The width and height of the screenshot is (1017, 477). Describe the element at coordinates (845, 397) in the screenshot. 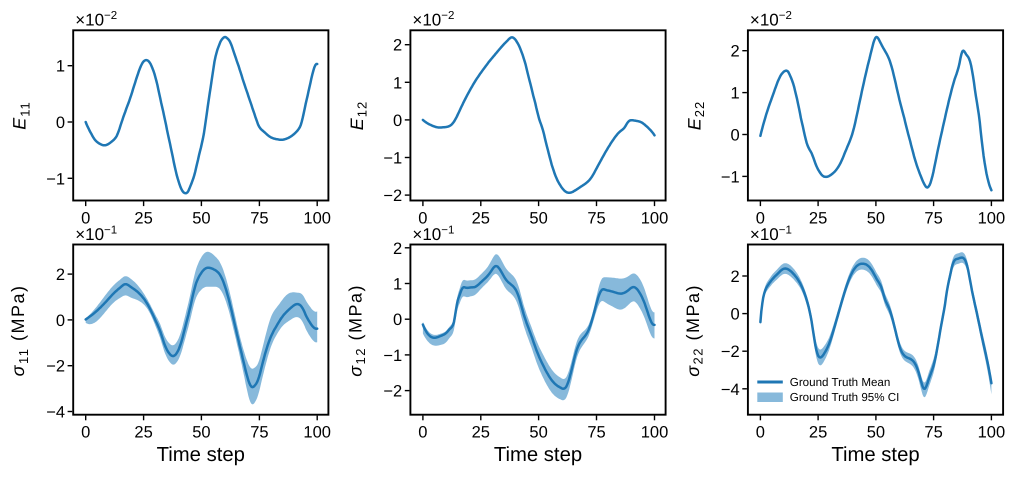

I see `svg-text: Ground Truth 95% CI` at that location.